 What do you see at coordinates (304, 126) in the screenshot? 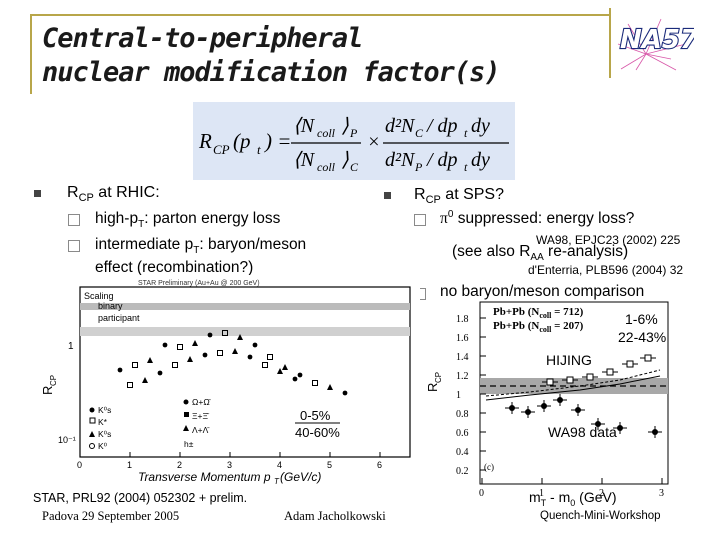
I see `formula-num-ncoll: ⟨N` at bounding box center [304, 126].